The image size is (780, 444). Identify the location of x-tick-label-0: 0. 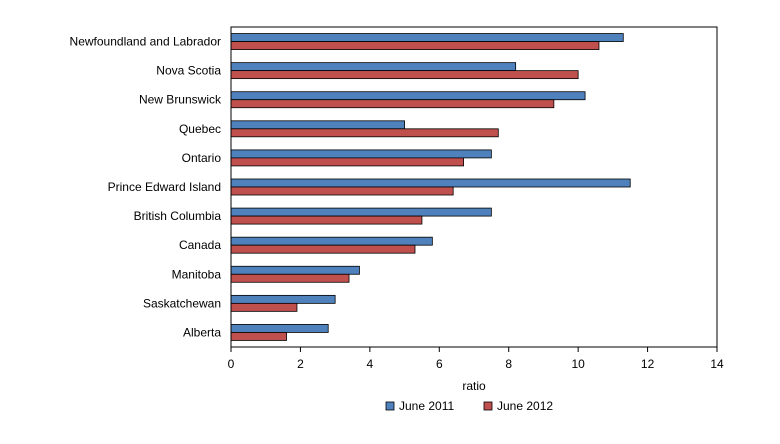
(231, 364).